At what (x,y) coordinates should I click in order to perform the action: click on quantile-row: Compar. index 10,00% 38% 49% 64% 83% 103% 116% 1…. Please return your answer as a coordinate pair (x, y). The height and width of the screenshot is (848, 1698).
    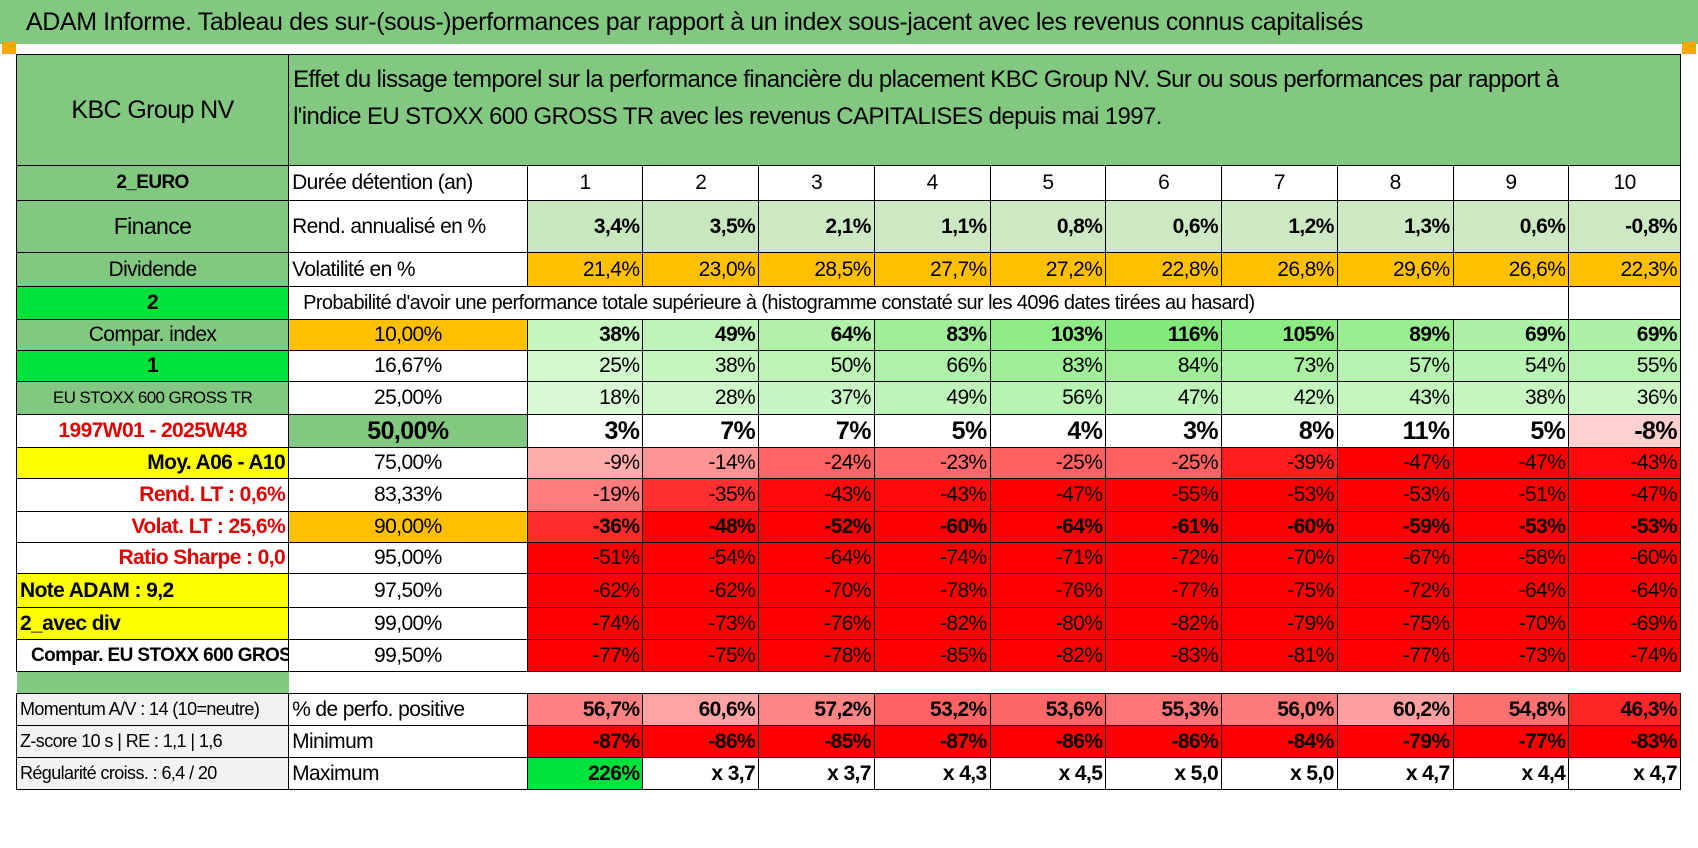
    Looking at the image, I should click on (848, 335).